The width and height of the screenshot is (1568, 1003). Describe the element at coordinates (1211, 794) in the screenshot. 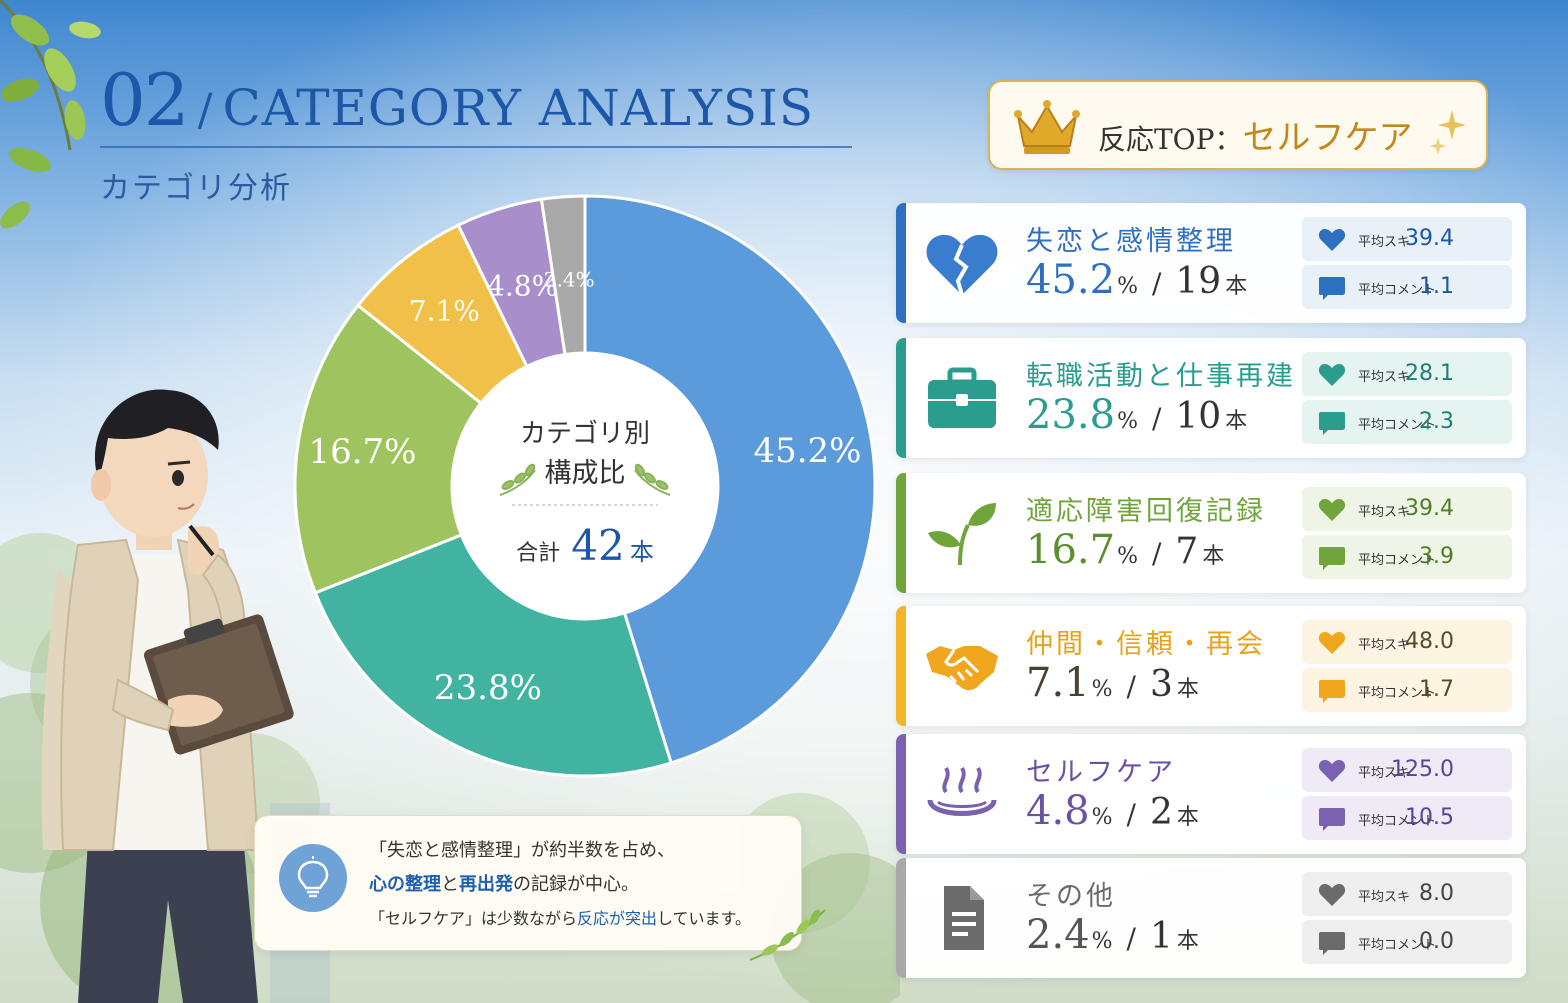

I see `category-card-selfcare: セルフケア 4.8% / 2 本 平均スキ 125.0 平均コメント 10.5` at that location.